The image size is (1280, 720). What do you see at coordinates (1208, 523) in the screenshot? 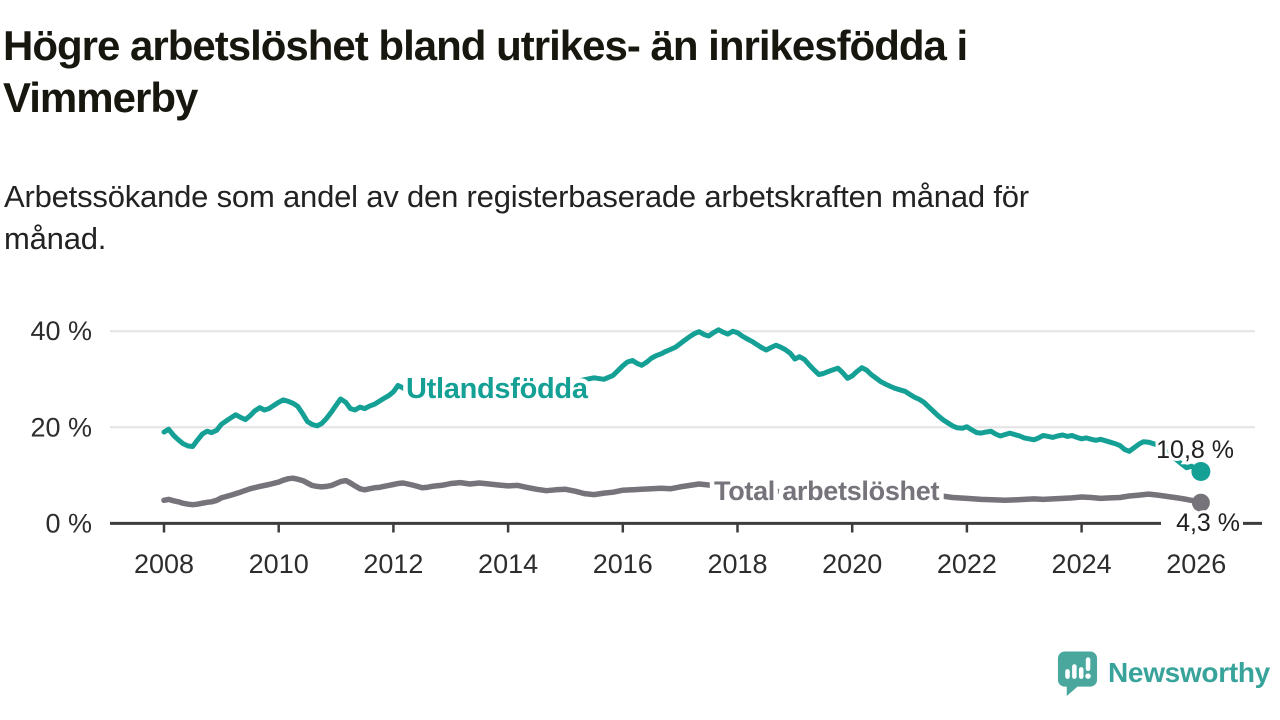
I see `endpoint-value-label-total-arbetsloshet: 4,3 %` at bounding box center [1208, 523].